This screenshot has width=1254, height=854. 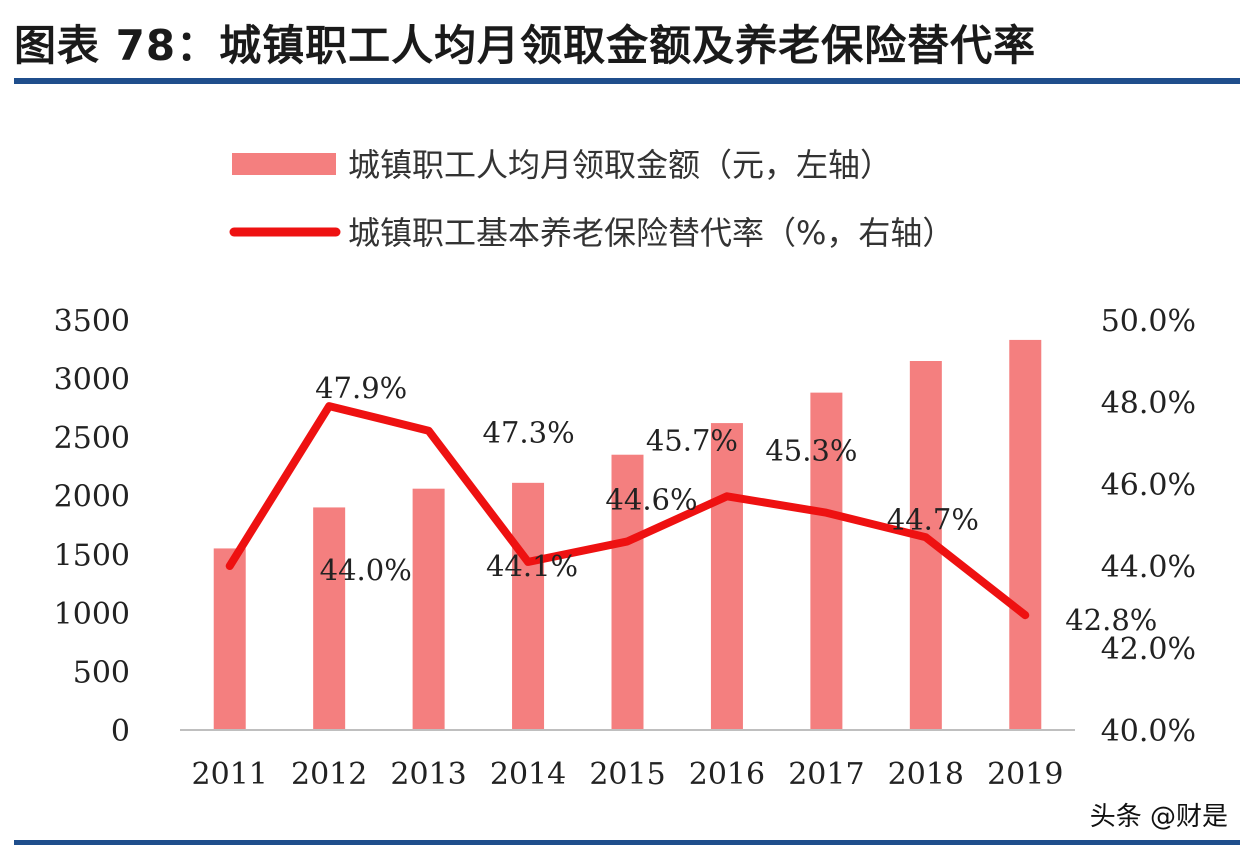 I want to click on bar-2014, so click(x=528, y=606).